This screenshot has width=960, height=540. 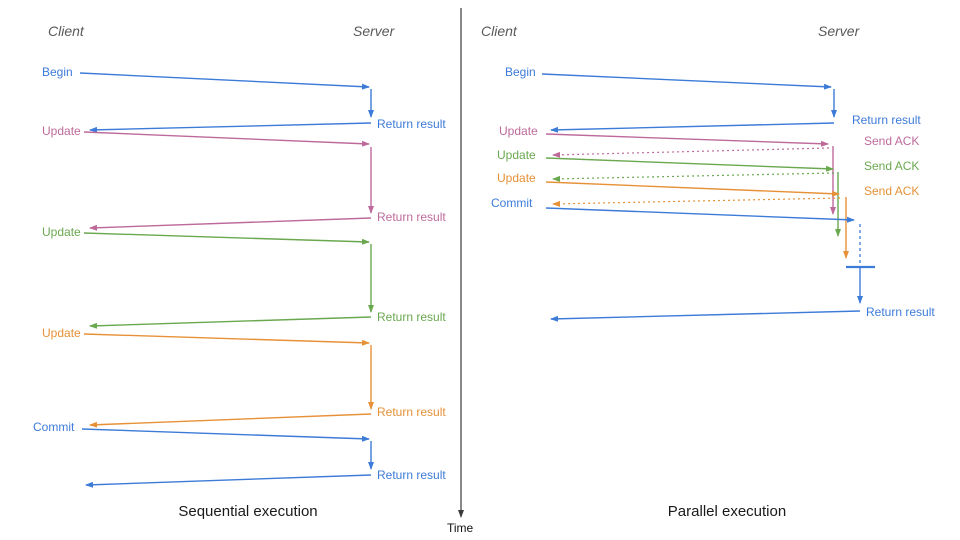 What do you see at coordinates (230, 127) in the screenshot?
I see `seq-begin-return-line` at bounding box center [230, 127].